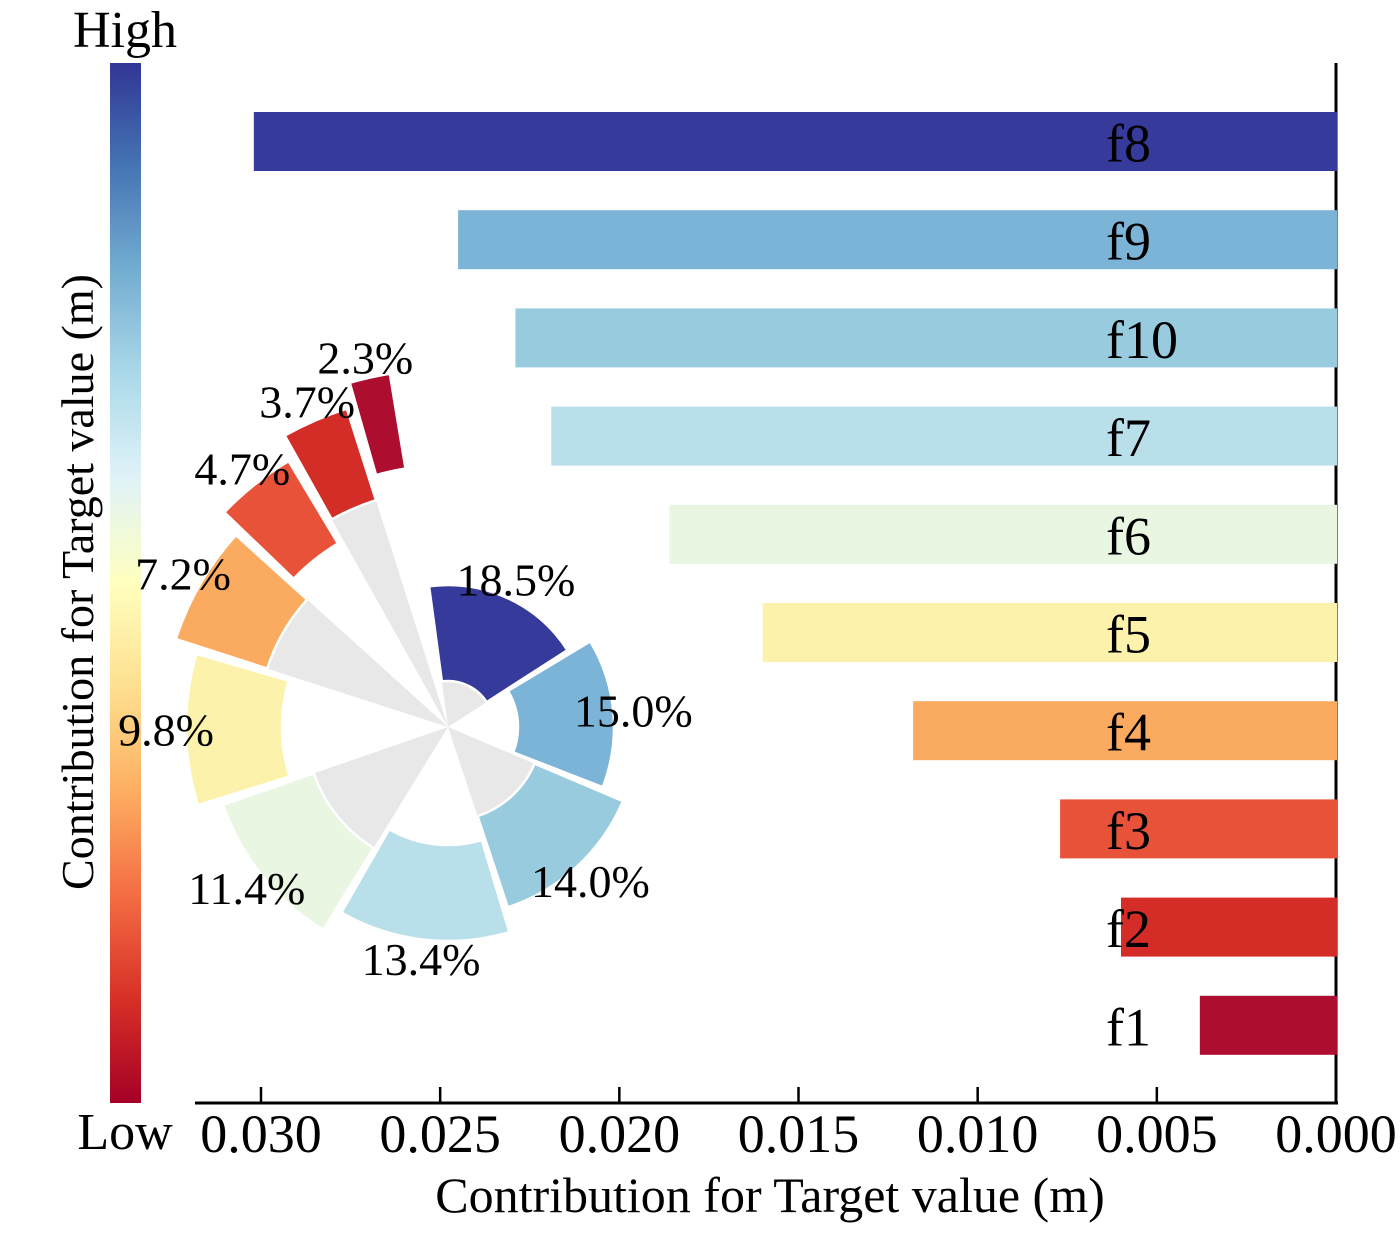 Image resolution: width=1400 pixels, height=1239 pixels. Describe the element at coordinates (897, 240) in the screenshot. I see `bar-f9` at that location.